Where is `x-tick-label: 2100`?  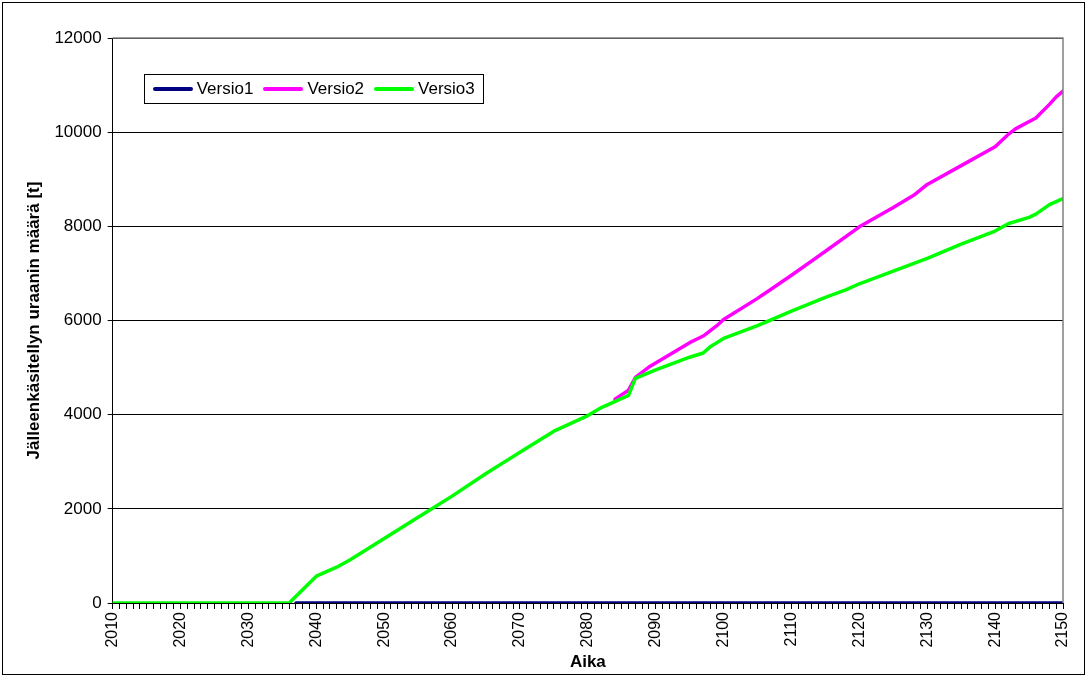
x-tick-label: 2100 is located at coordinates (722, 629).